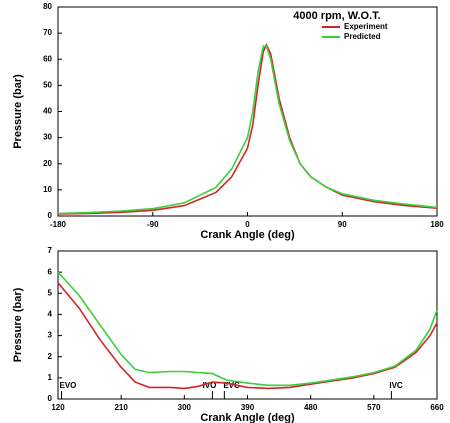  Describe the element at coordinates (47, 6) in the screenshot. I see `y-tick-label: 80` at that location.